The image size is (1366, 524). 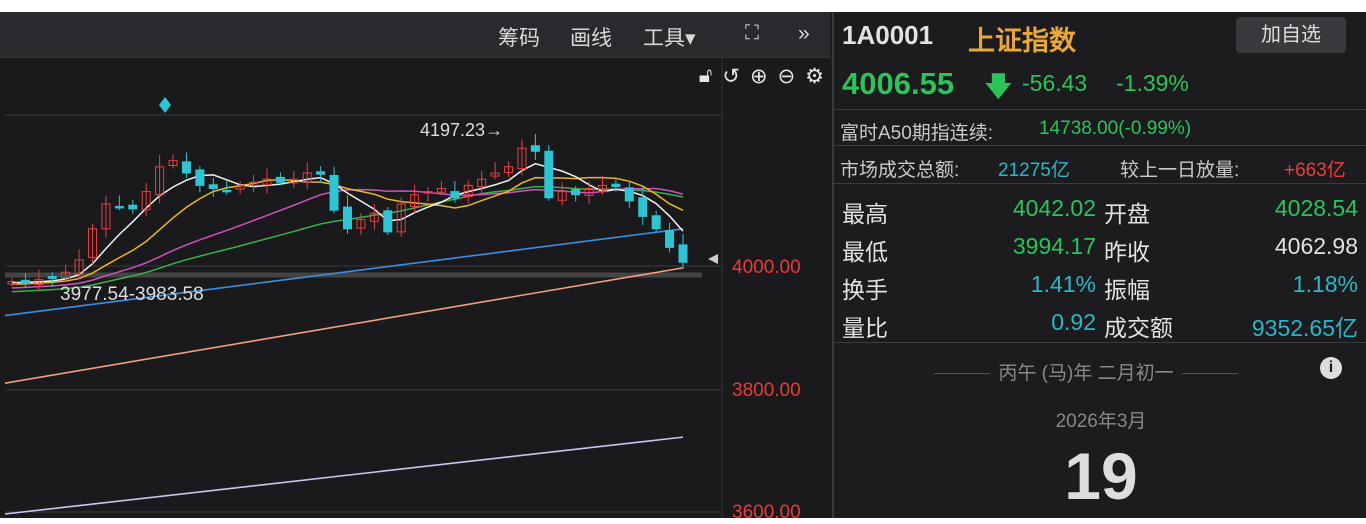 I want to click on stats-row: 量比 0.92 成交额 9352.65亿, so click(x=1100, y=323).